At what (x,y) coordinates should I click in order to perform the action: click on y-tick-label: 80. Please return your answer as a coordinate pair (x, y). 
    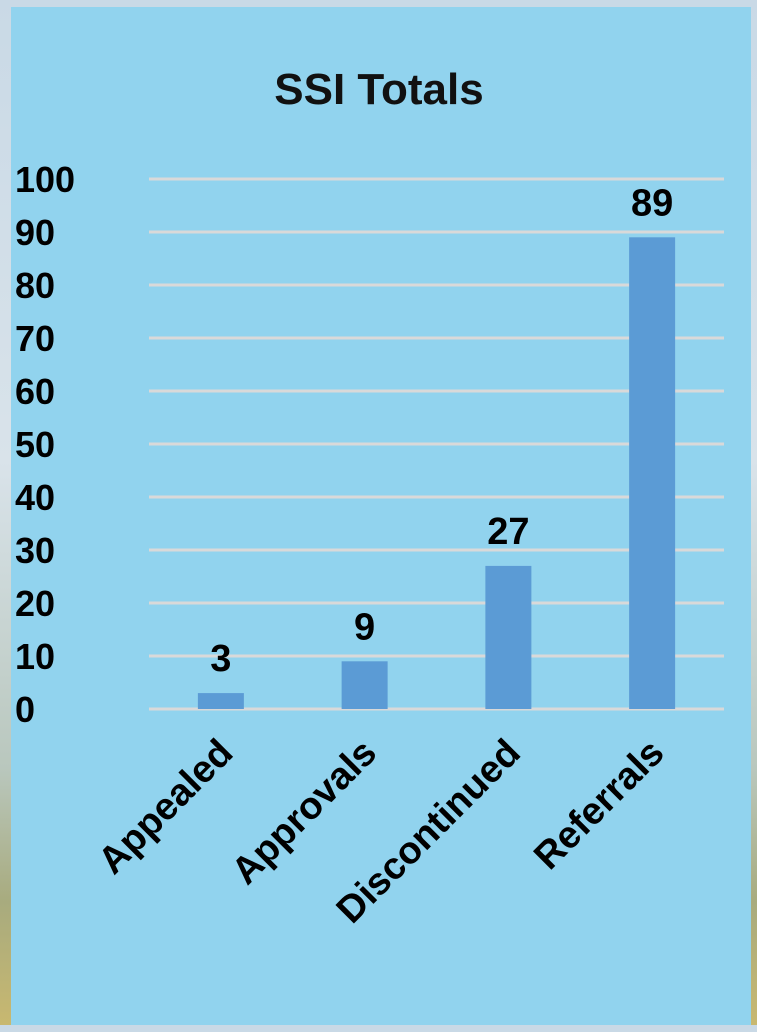
    Looking at the image, I should click on (35, 285).